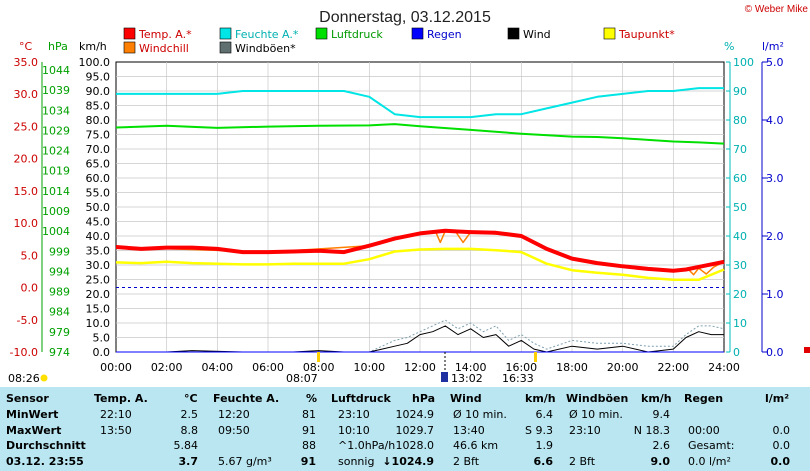  I want to click on pressure-tick-label: 984, so click(59, 312).